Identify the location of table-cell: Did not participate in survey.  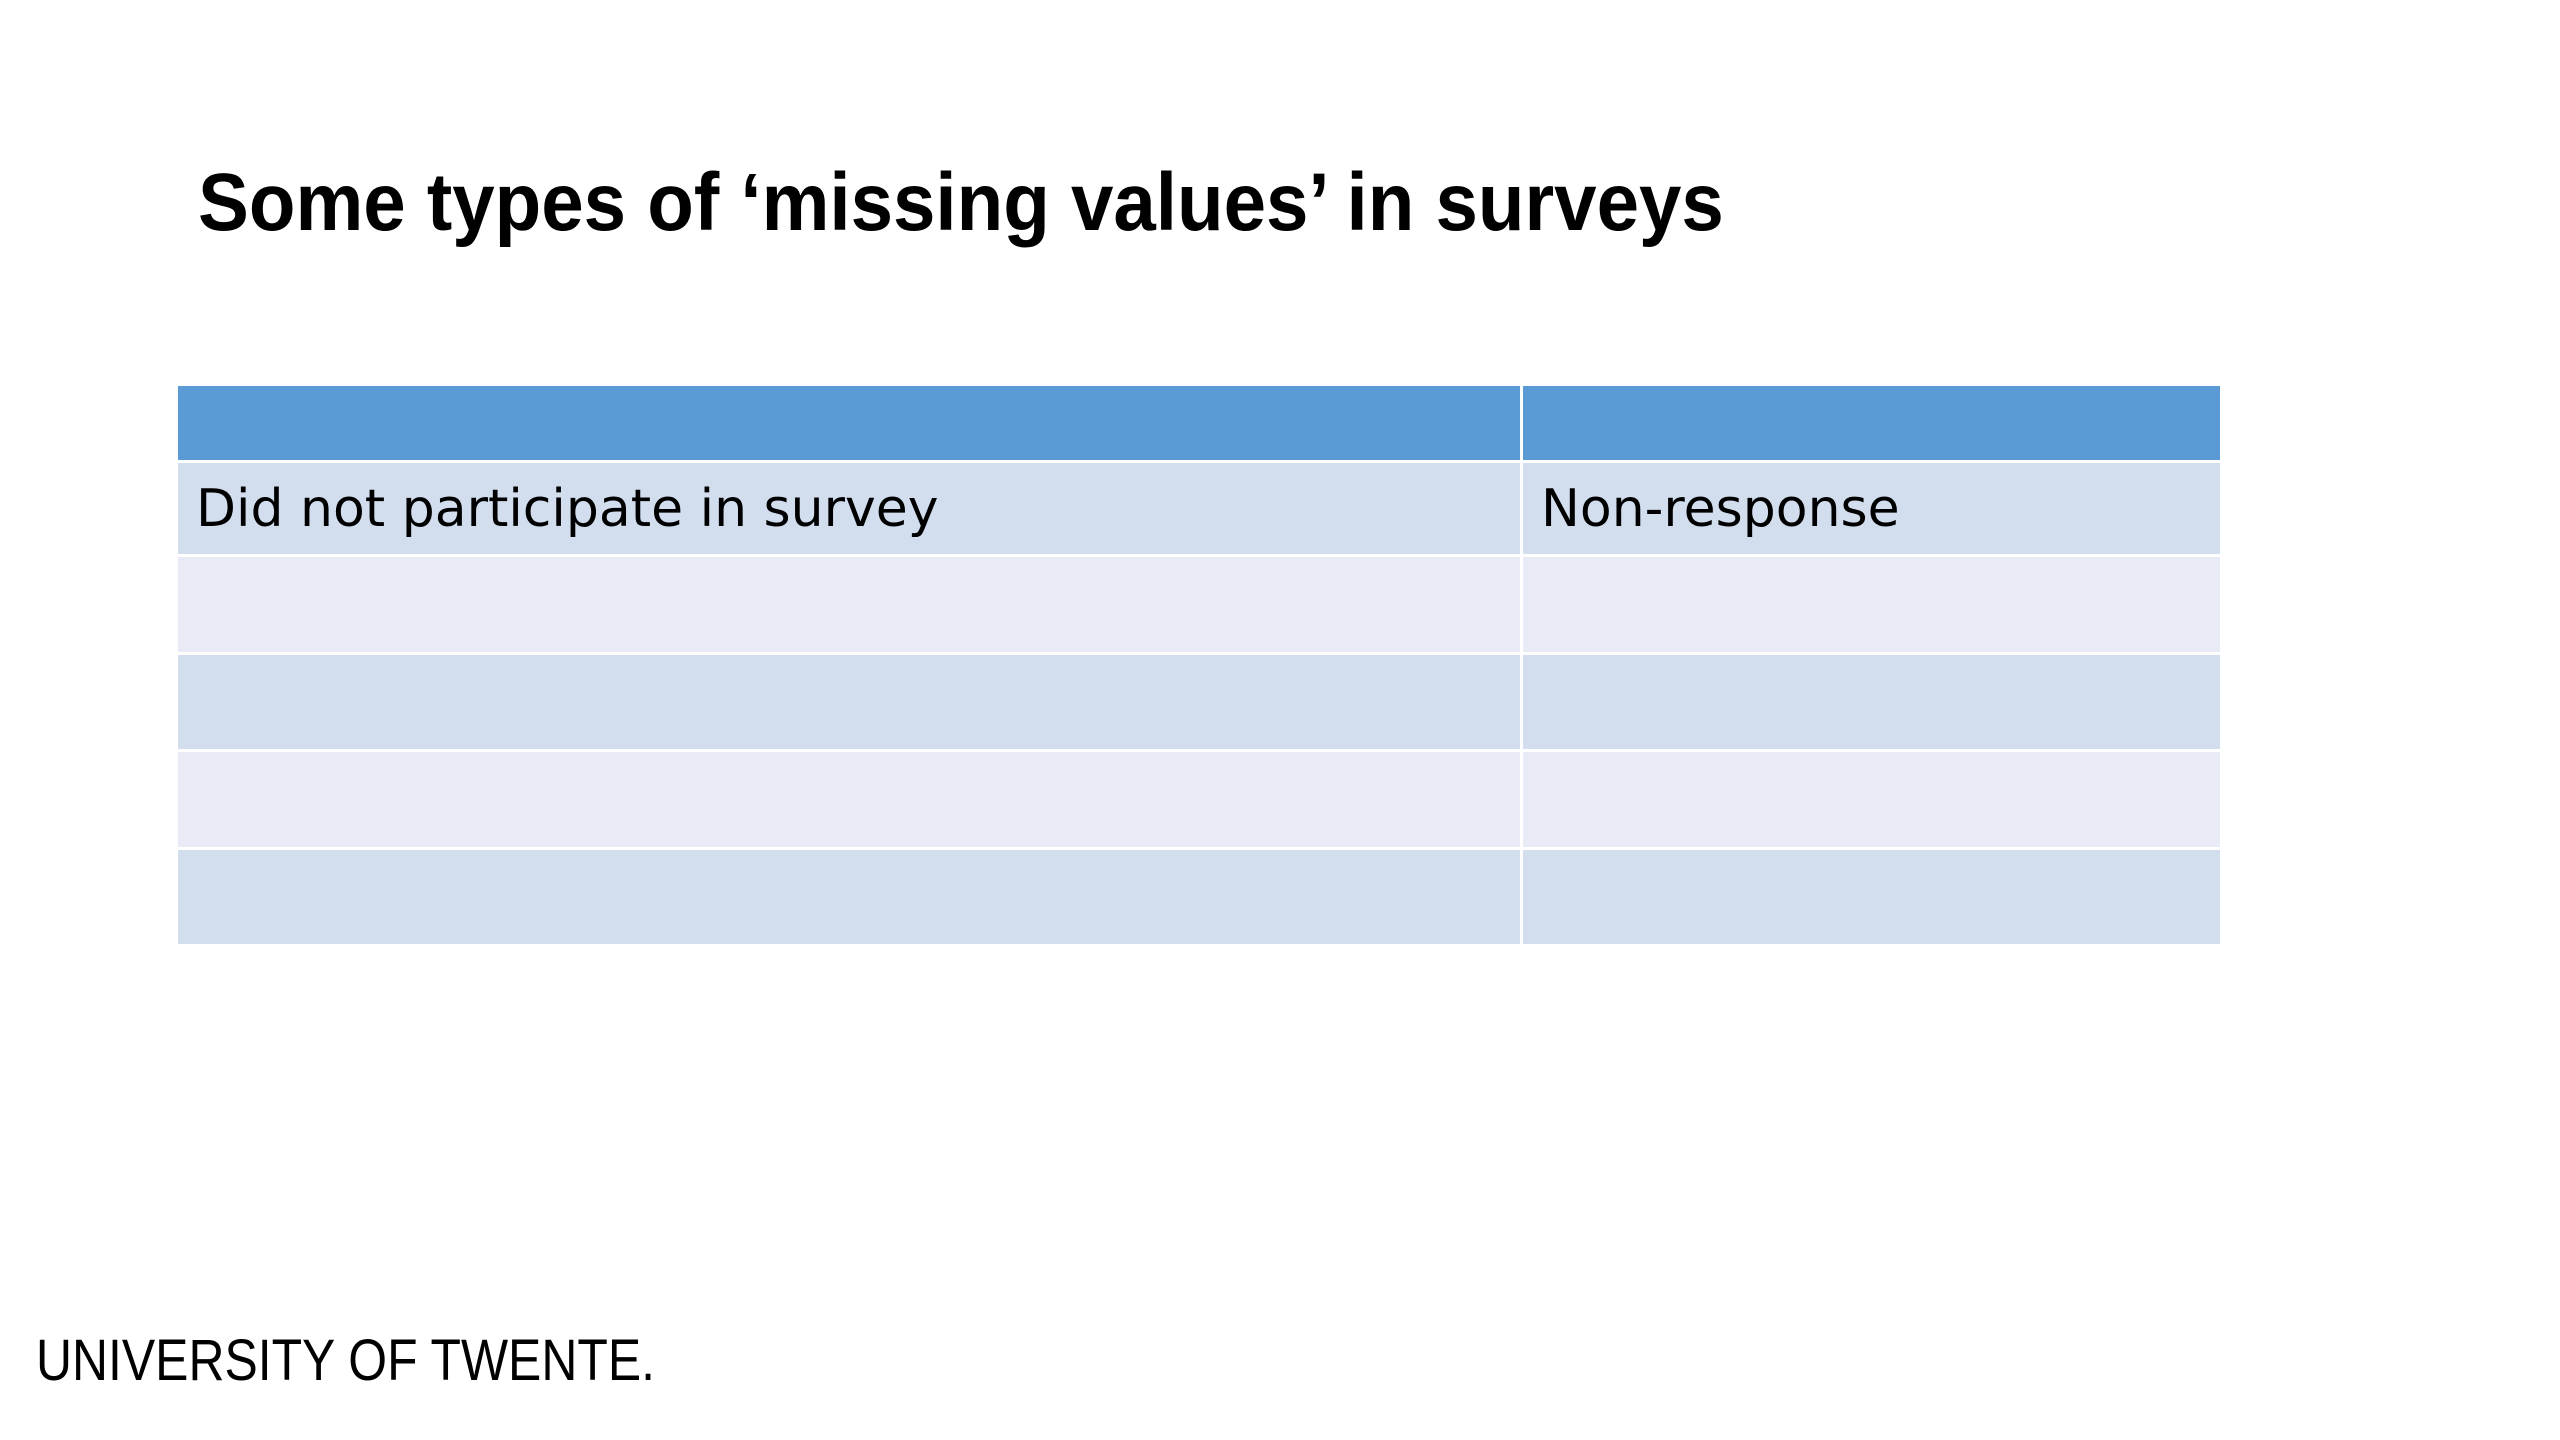
(849, 508).